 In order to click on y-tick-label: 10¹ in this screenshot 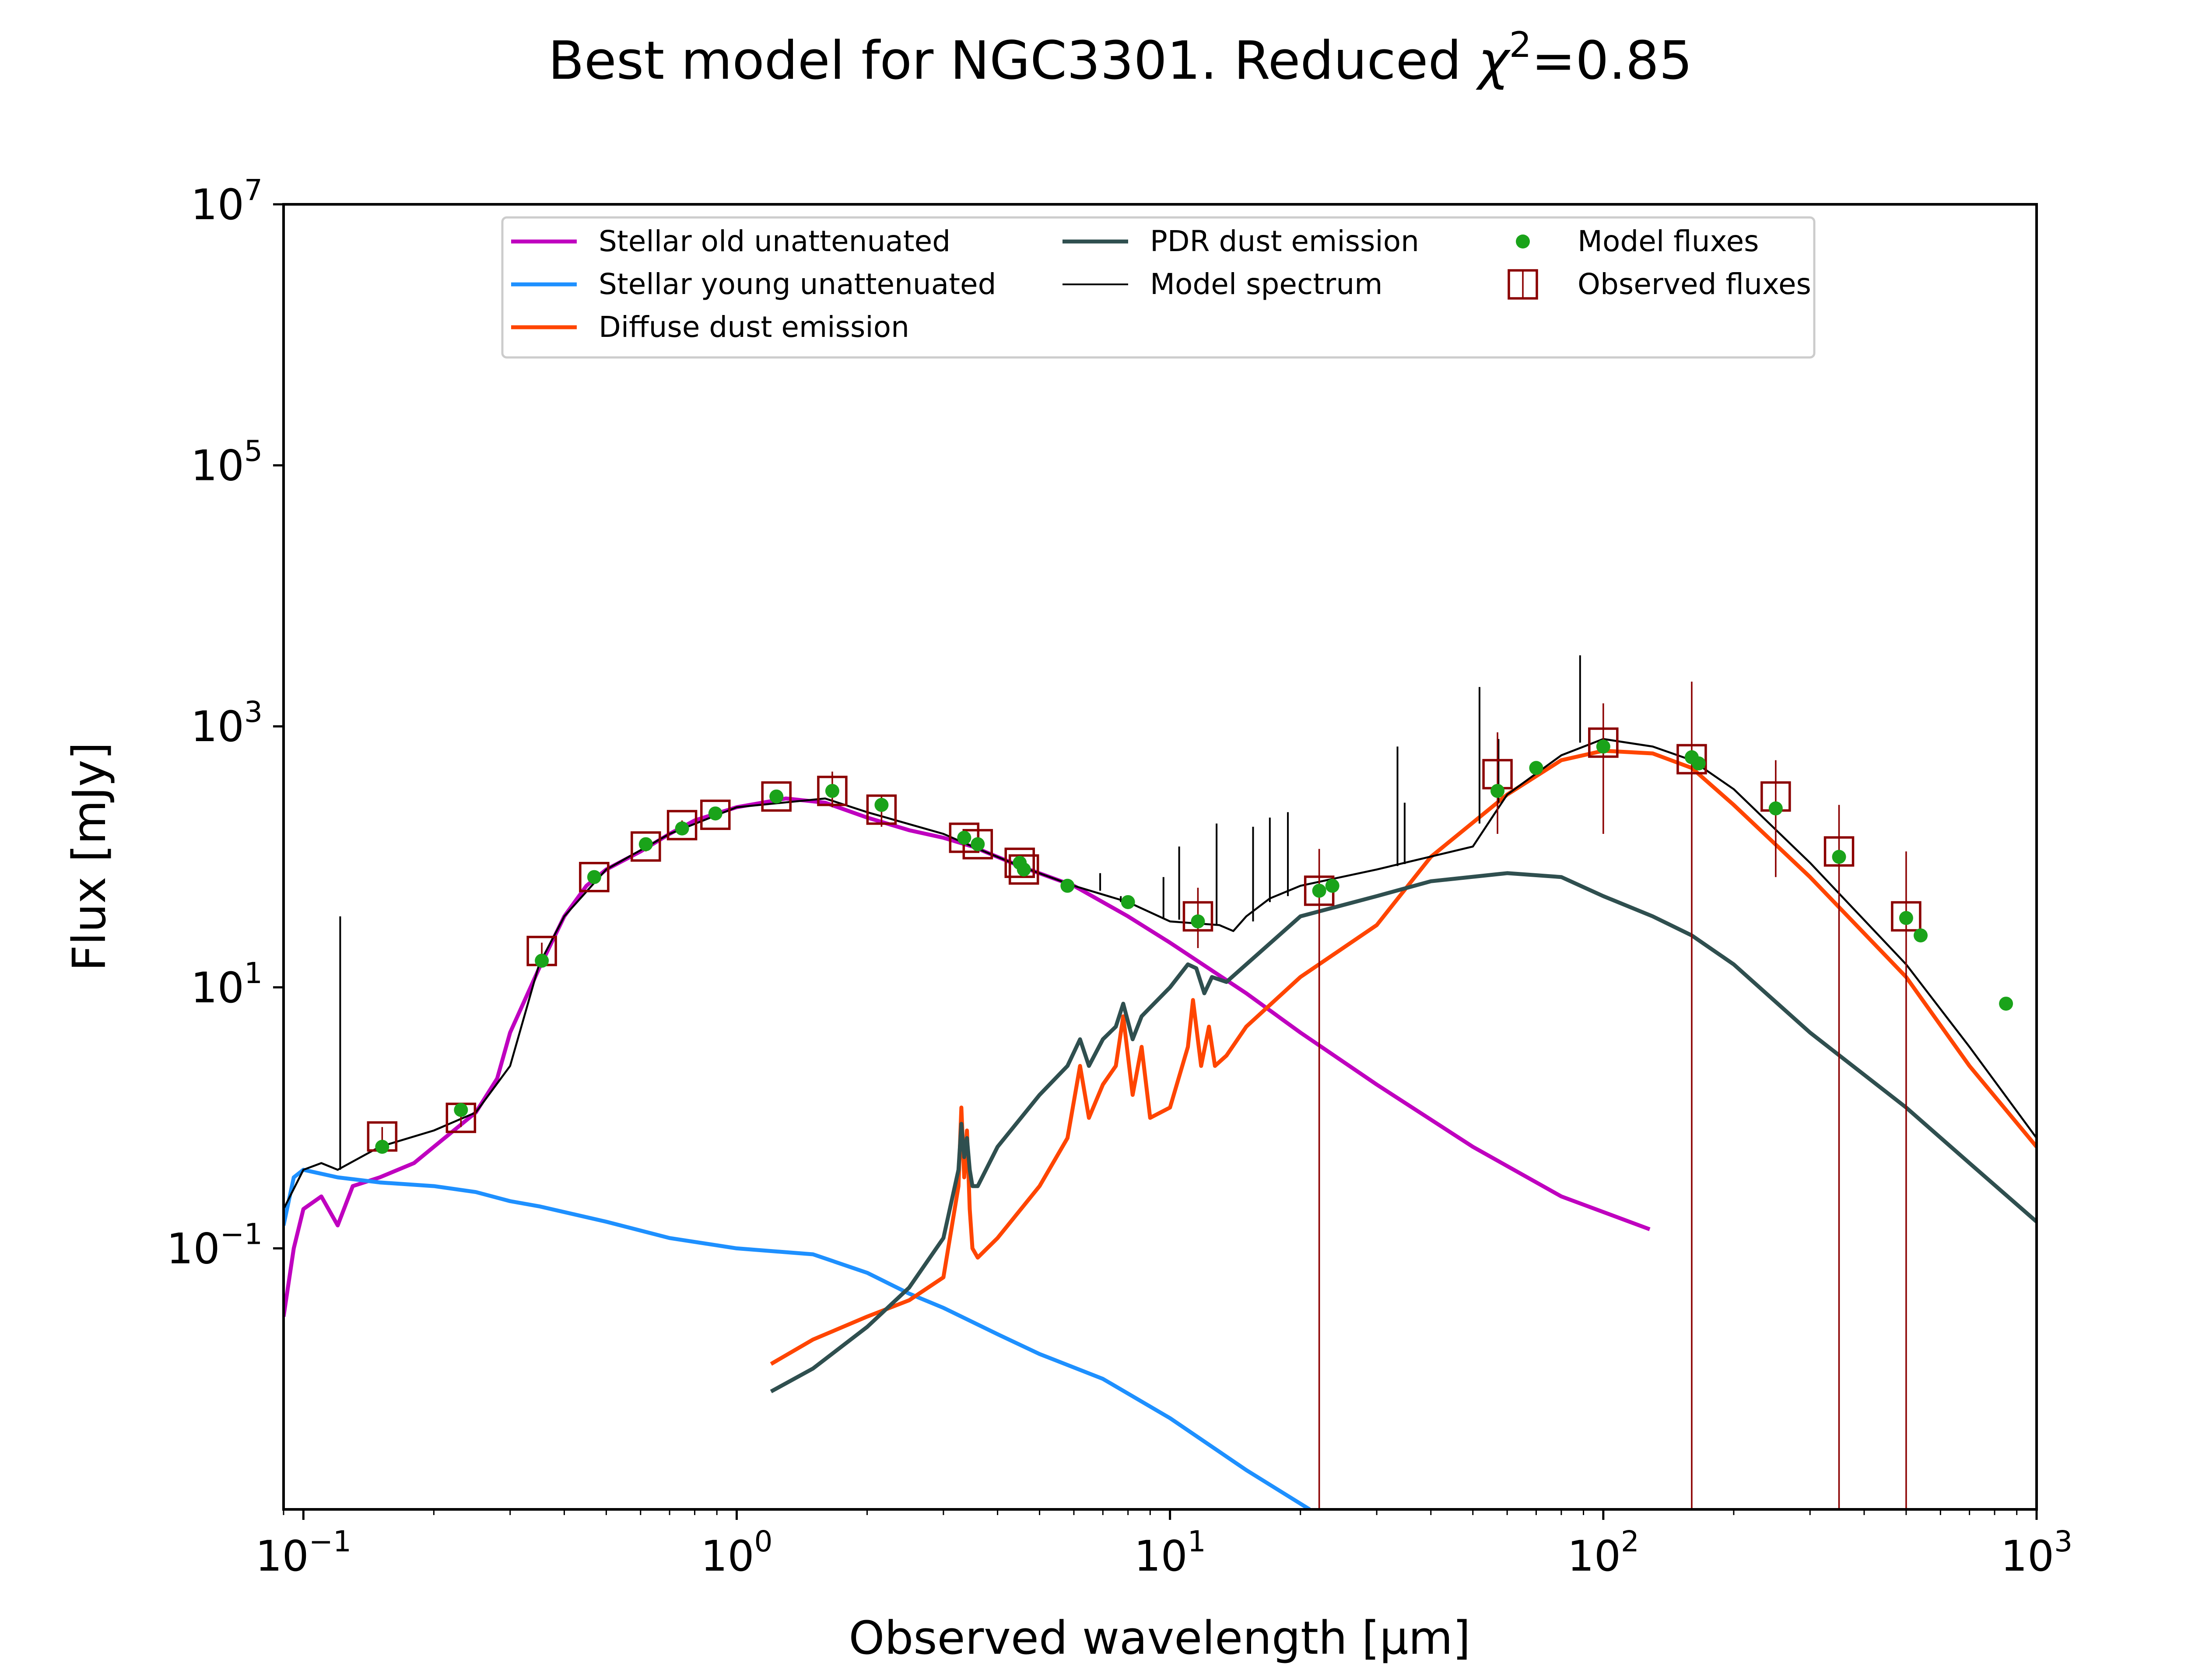, I will do `click(227, 984)`.